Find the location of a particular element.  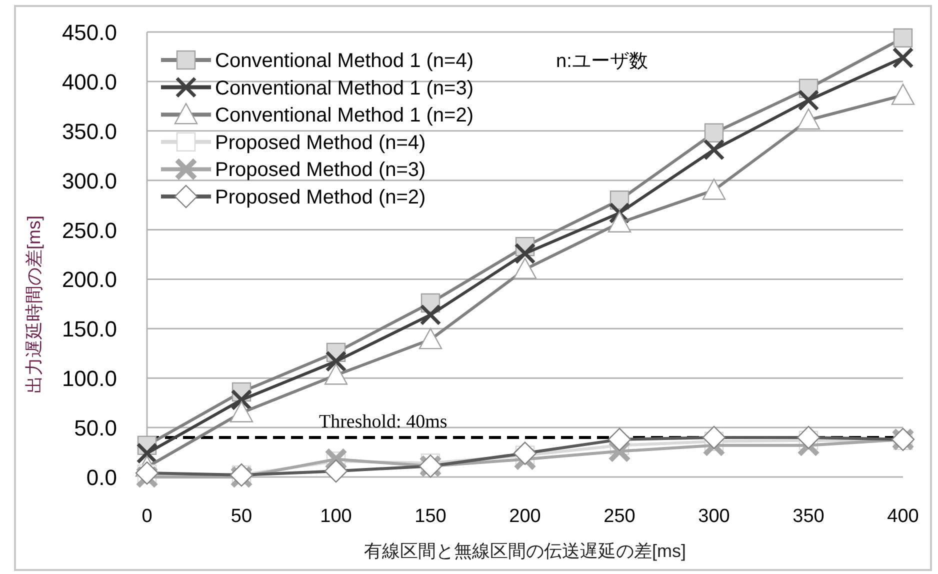

legend-label: Proposed Method (n=2) is located at coordinates (320, 197).